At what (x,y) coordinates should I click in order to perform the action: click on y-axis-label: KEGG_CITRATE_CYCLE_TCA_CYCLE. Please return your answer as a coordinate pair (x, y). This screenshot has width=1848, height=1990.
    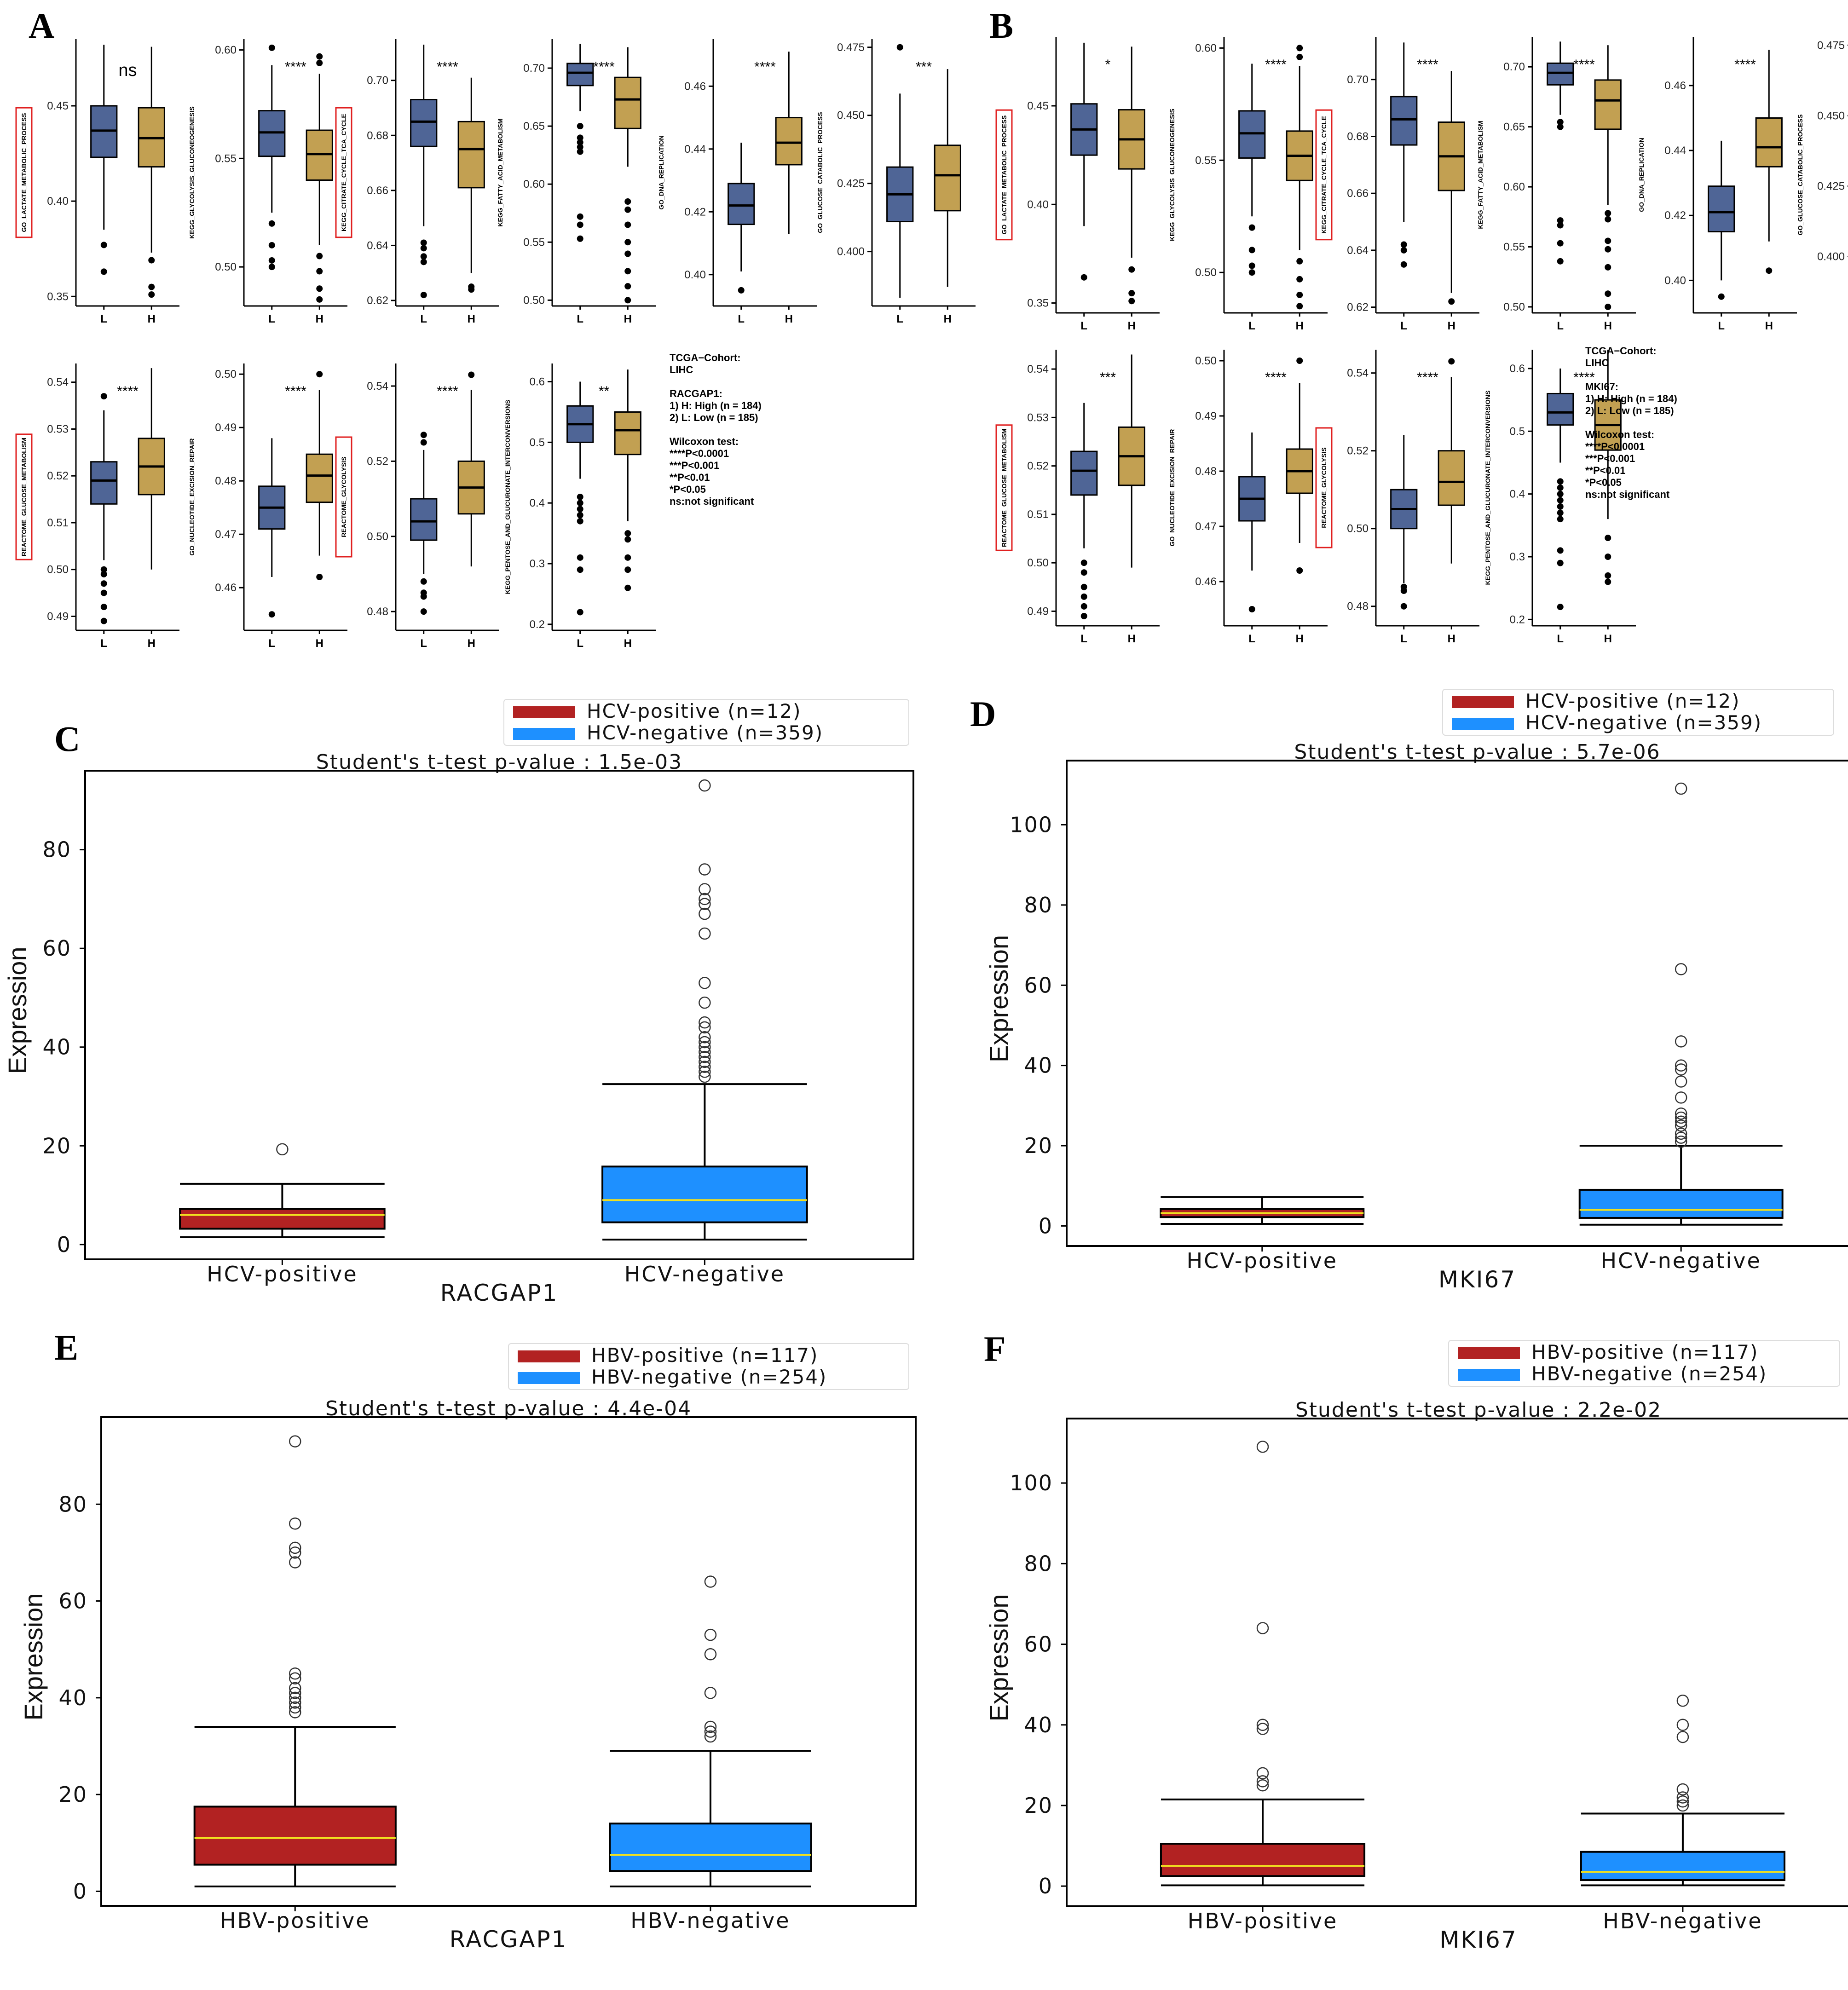
    Looking at the image, I should click on (343, 172).